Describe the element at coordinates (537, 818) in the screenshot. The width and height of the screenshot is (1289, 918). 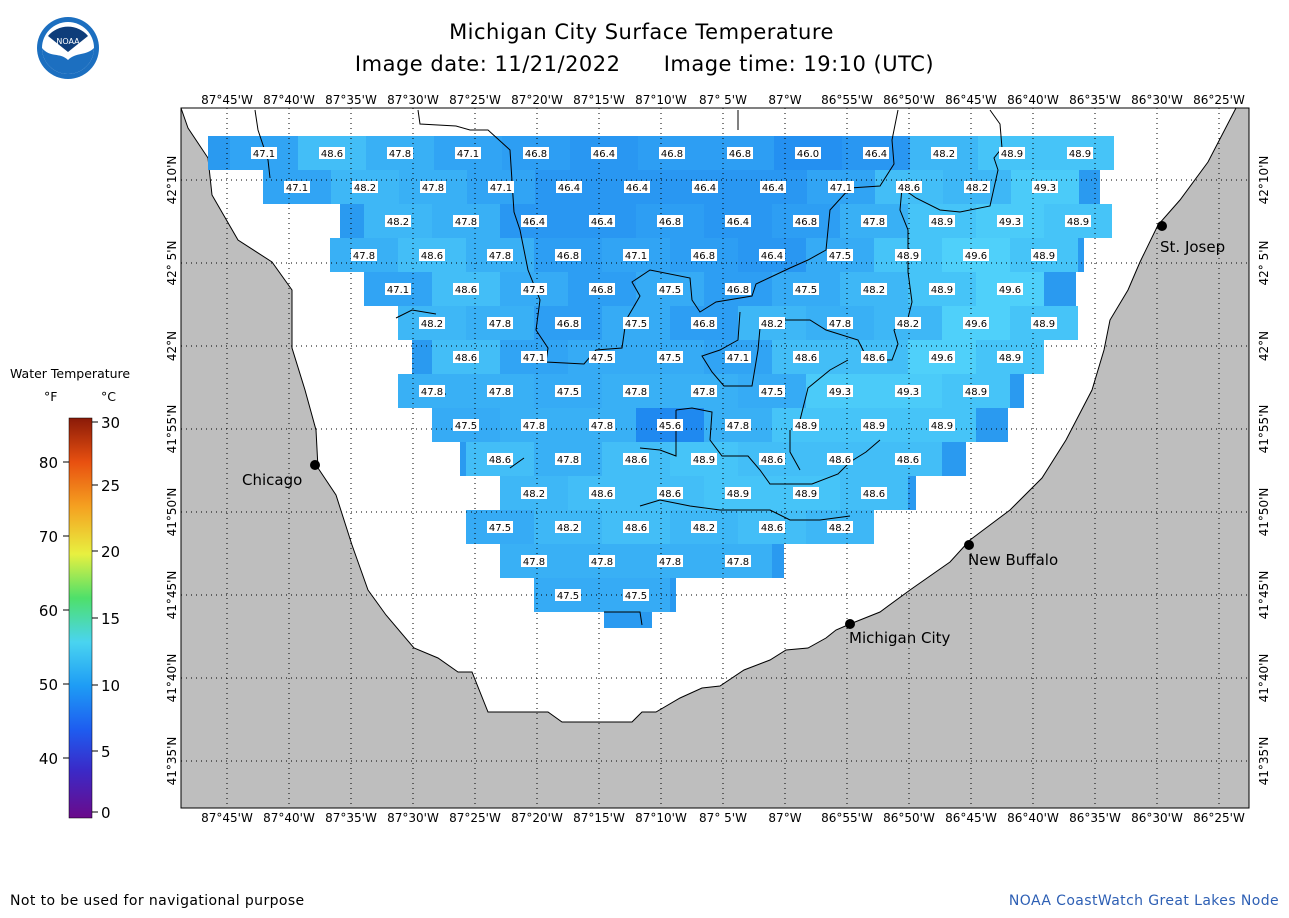
I see `lon-label: 87°20'W` at that location.